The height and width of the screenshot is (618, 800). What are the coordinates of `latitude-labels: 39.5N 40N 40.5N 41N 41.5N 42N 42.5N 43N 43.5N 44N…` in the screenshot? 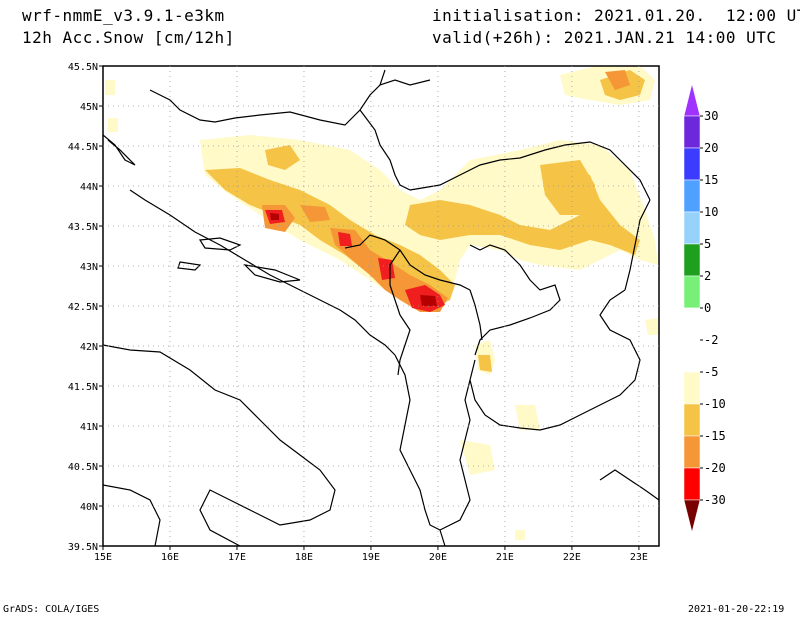 It's located at (83, 307).